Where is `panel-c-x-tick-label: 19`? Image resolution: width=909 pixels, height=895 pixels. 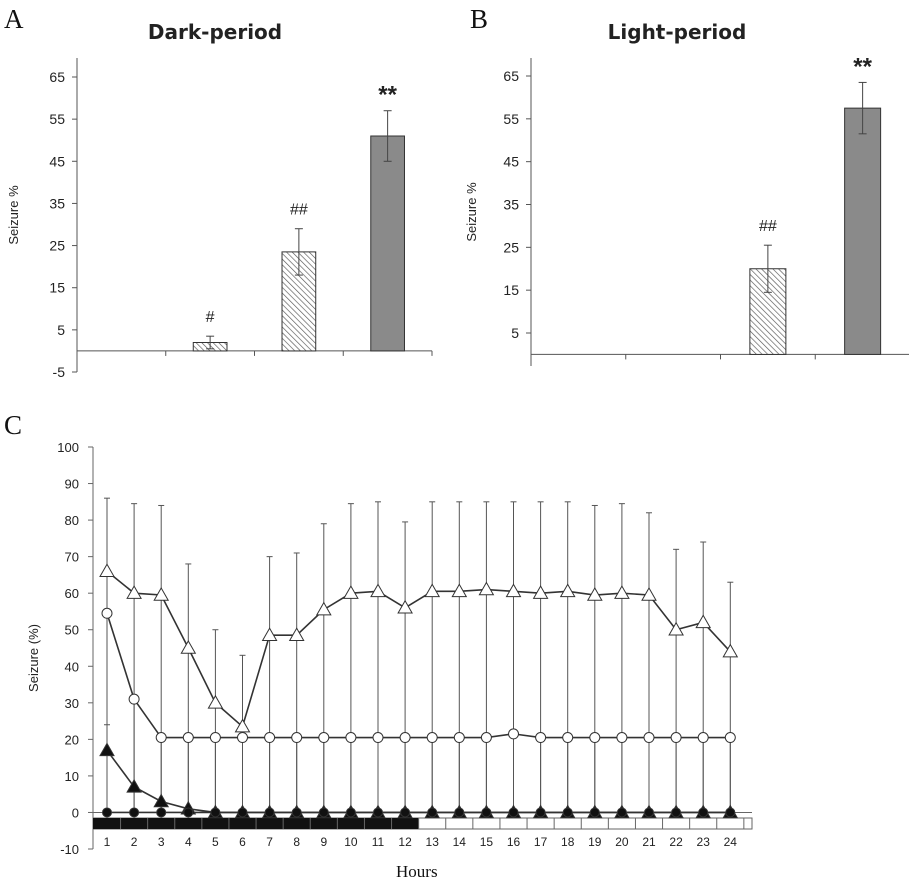 panel-c-x-tick-label: 19 is located at coordinates (595, 842).